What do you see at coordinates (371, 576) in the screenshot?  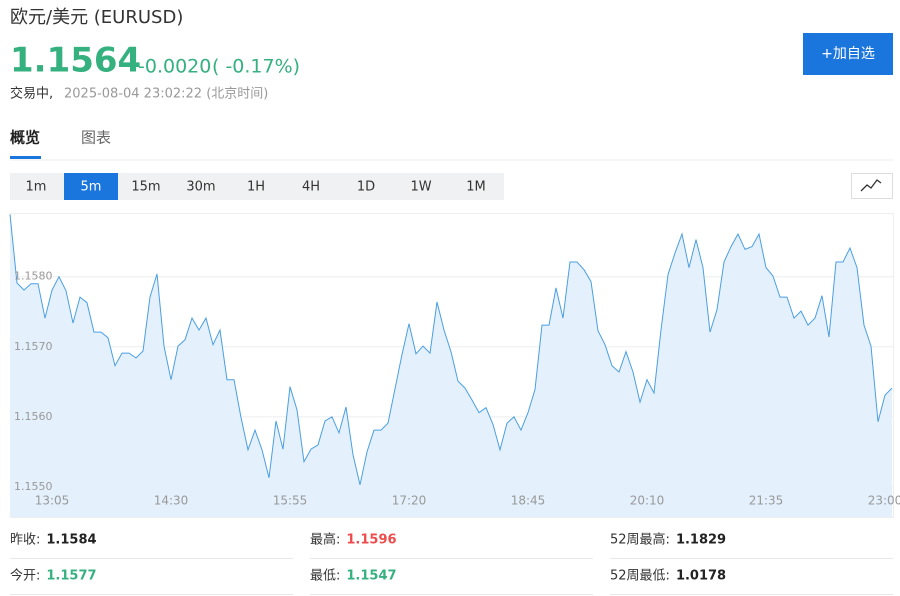 I see `stat-value: 1.1547` at bounding box center [371, 576].